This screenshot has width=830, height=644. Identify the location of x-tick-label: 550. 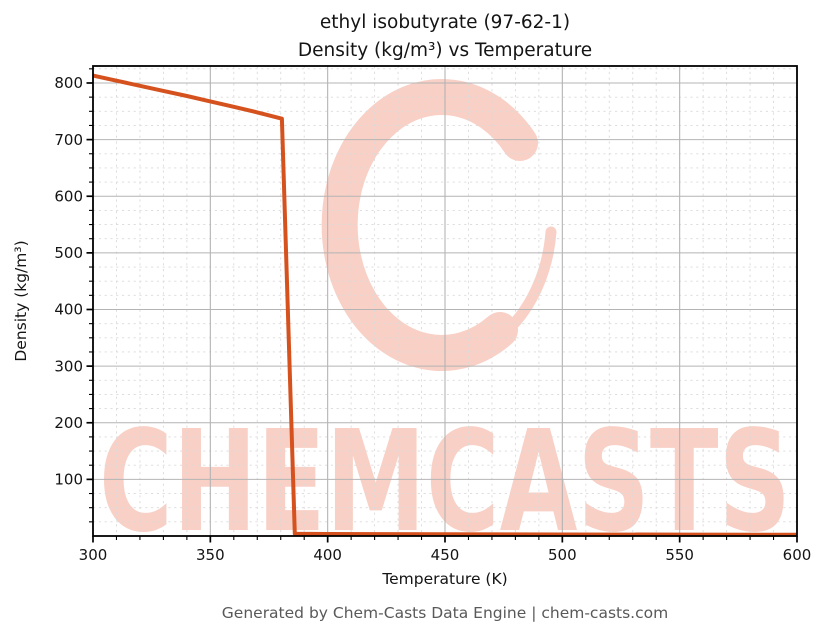
(679, 555).